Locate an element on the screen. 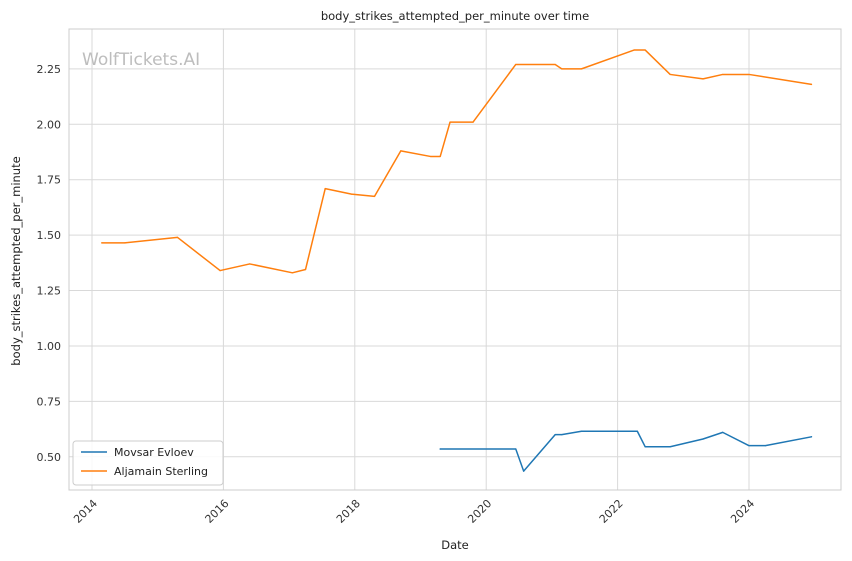 The image size is (852, 561). y-axis-title: body_strikes_attempted_per_minute is located at coordinates (16, 260).